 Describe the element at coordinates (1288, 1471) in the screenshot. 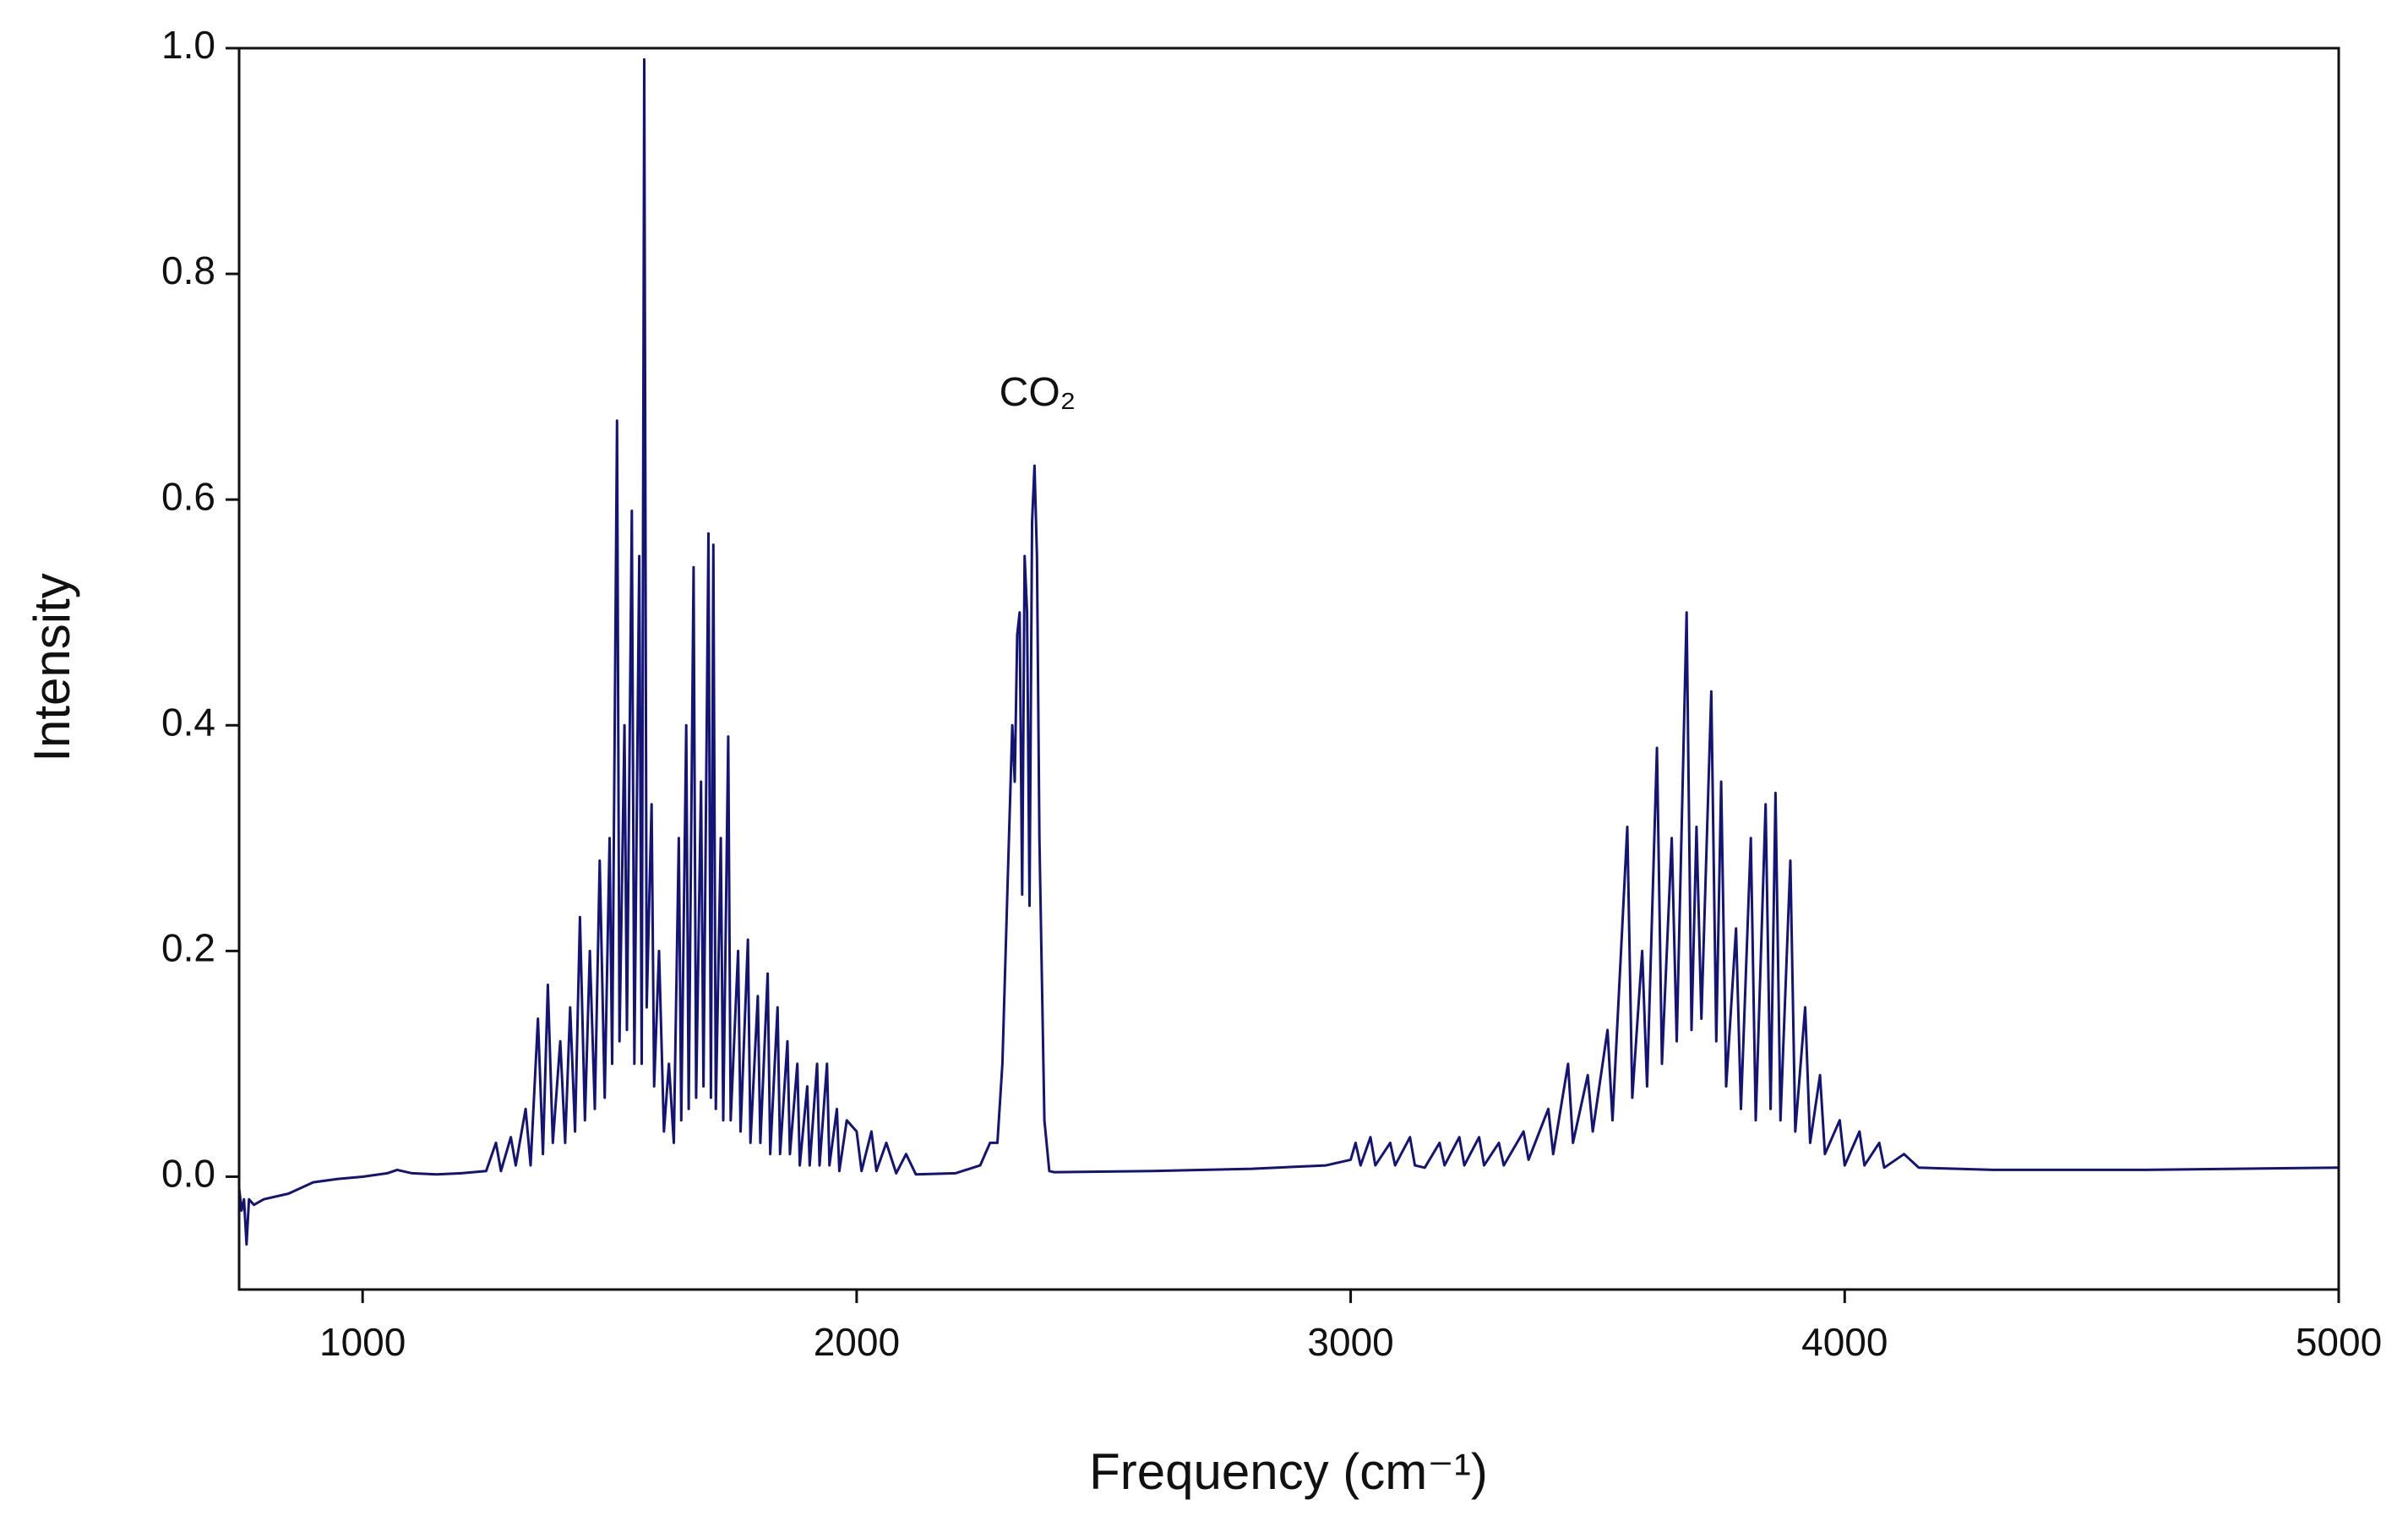

I see `x-axis-label: Frequency (cm⁻¹)` at that location.